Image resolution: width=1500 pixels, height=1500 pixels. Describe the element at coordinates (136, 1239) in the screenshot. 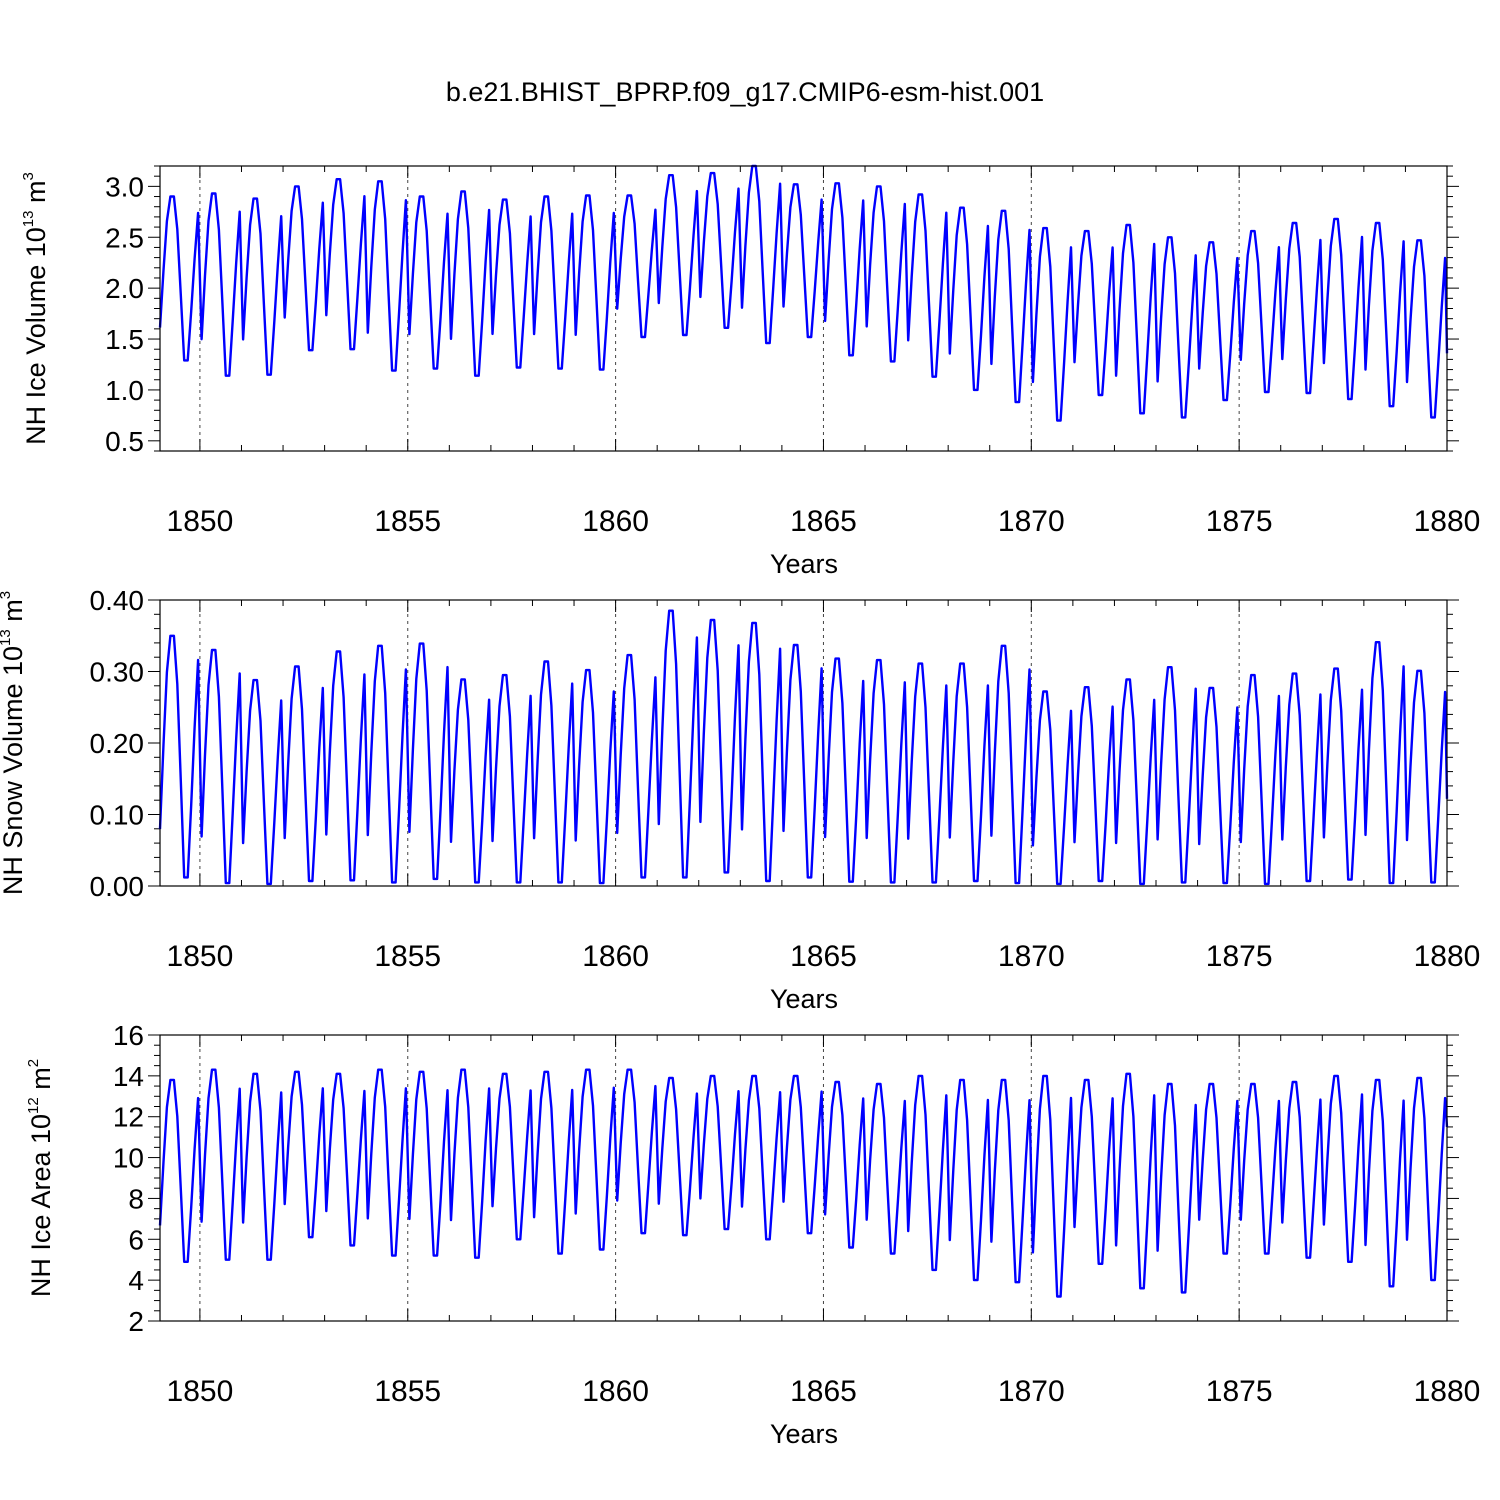

I see `y-tick-label: 6` at that location.